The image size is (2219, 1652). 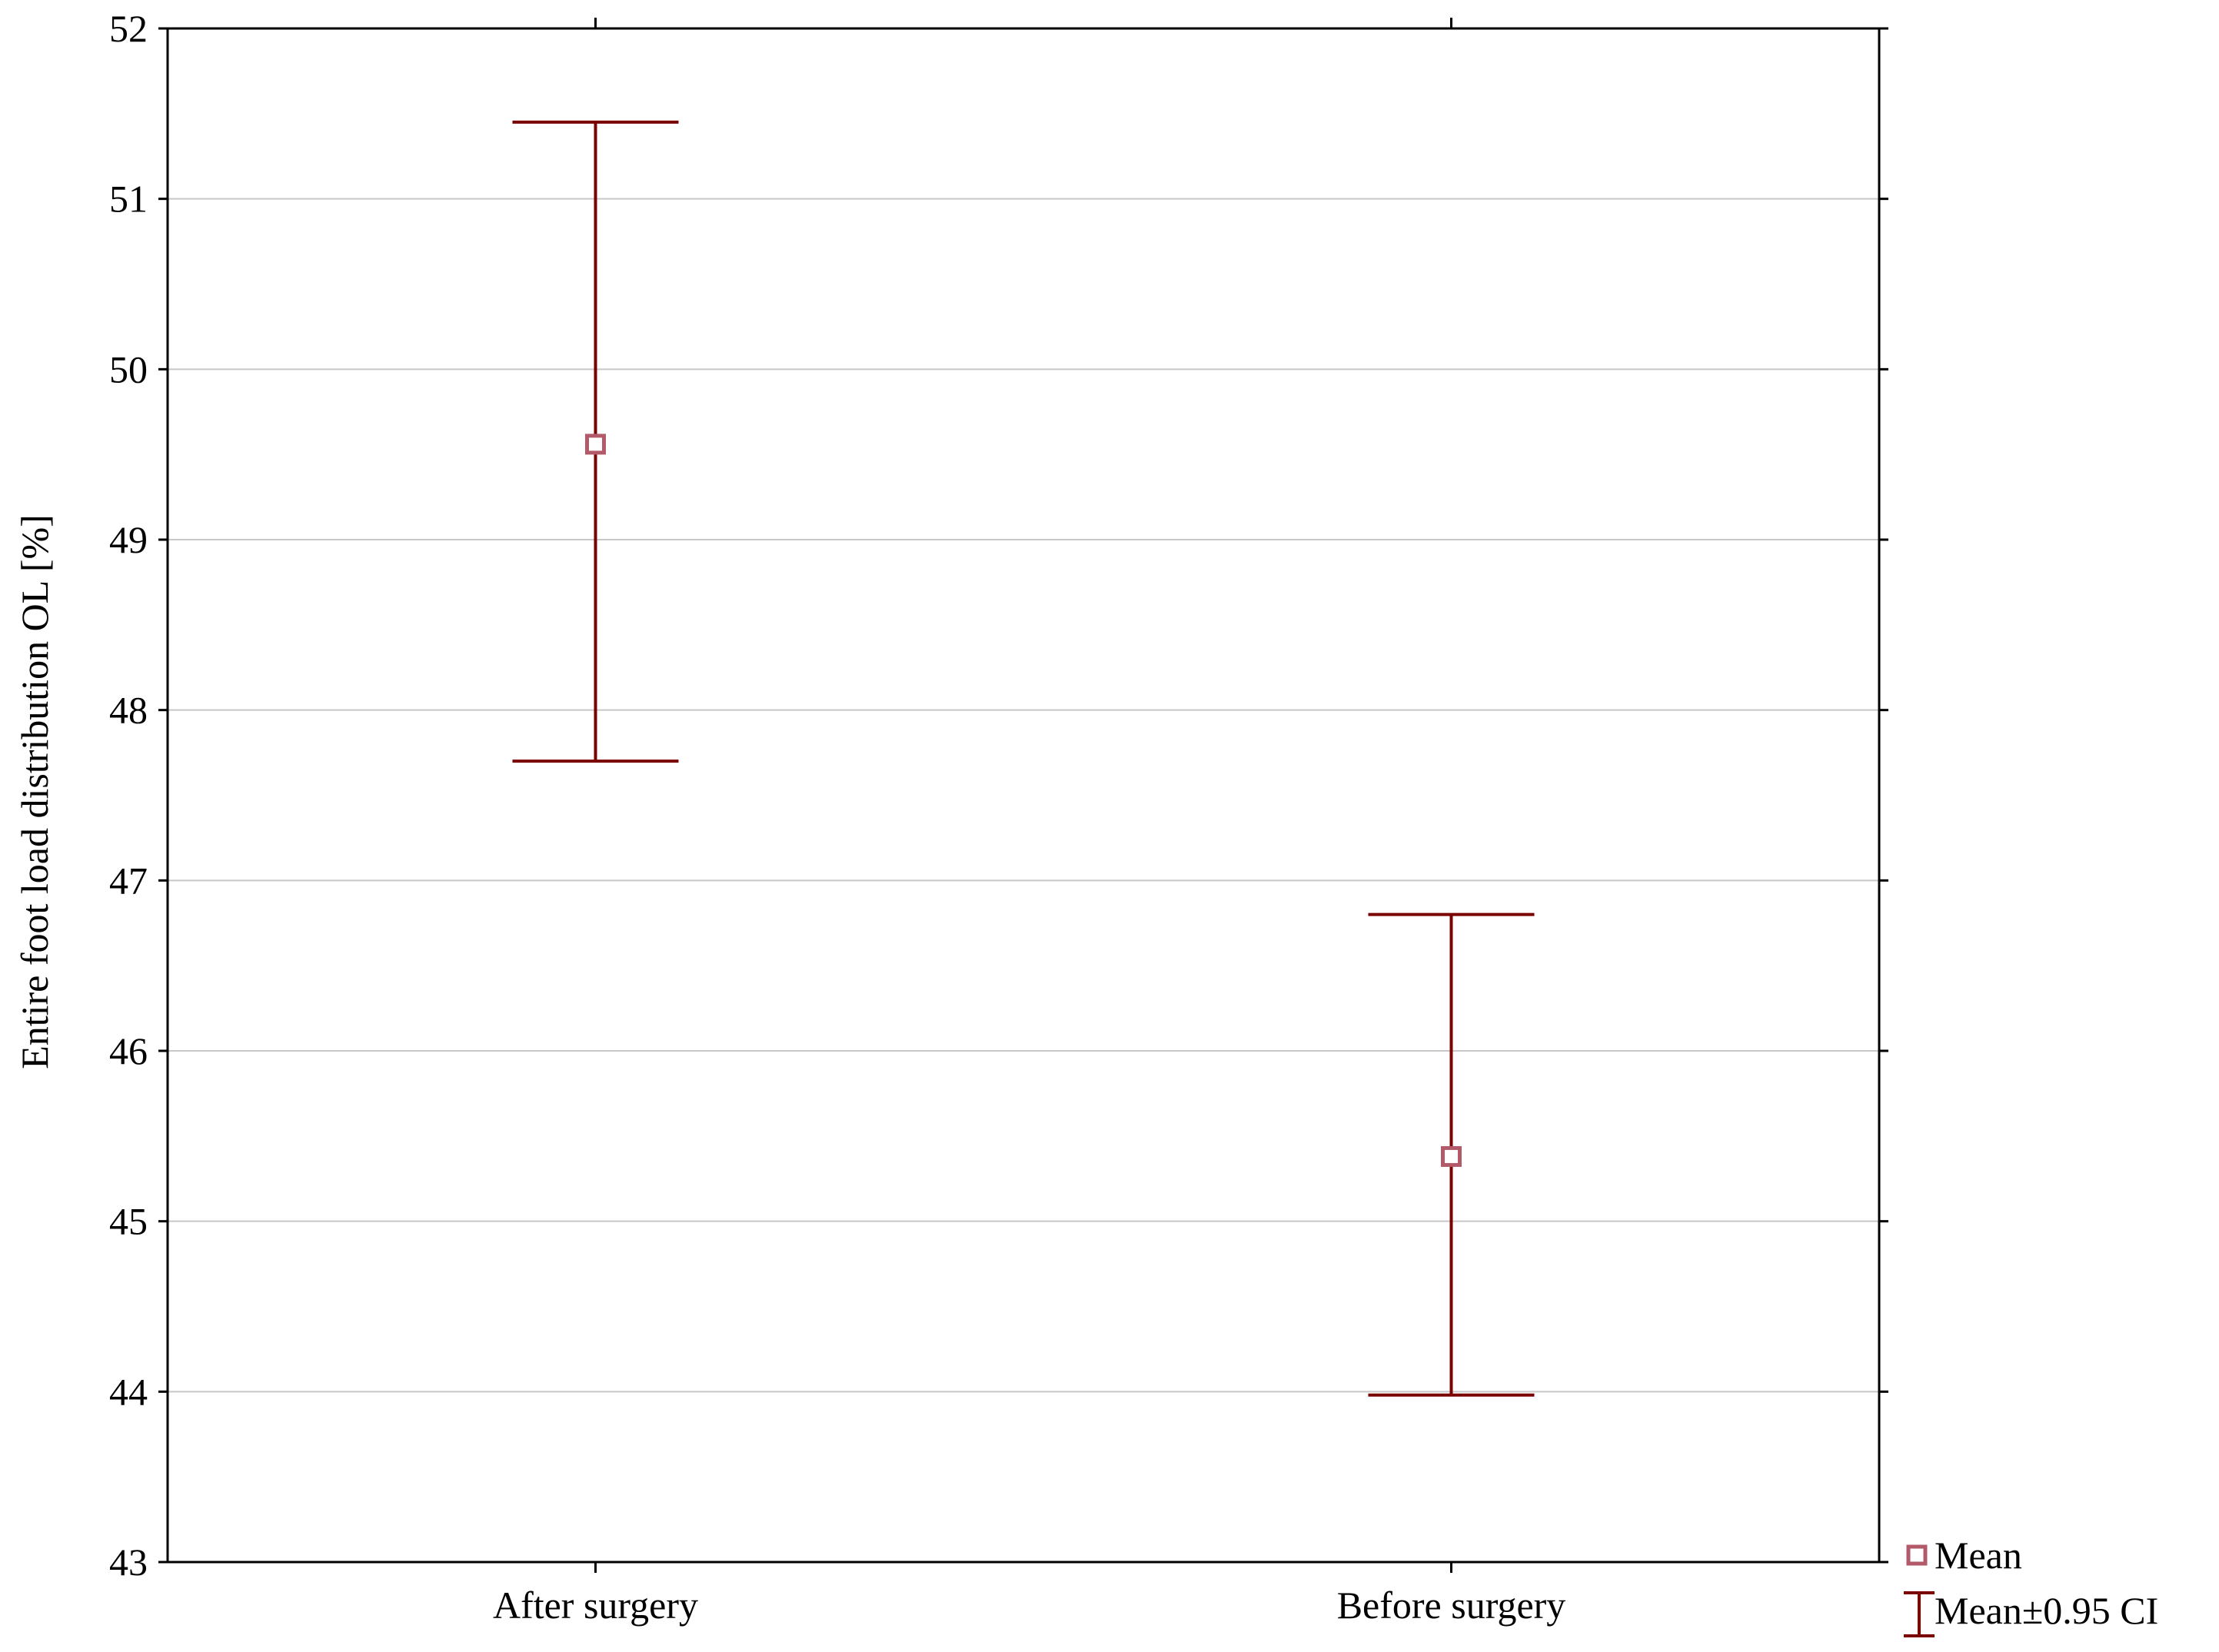 I want to click on y-tick-label: 51, so click(x=128, y=199).